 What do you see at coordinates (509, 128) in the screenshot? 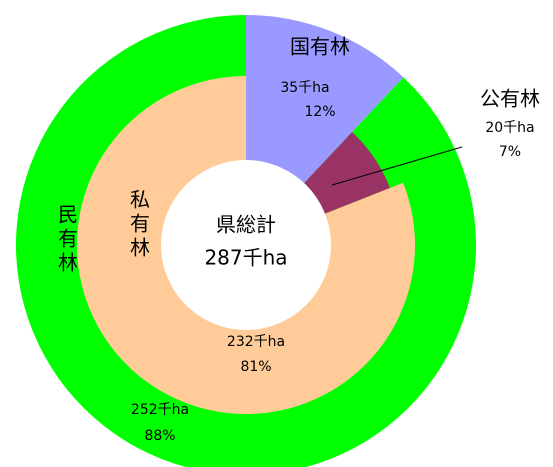
I see `area-label: 20千ha` at bounding box center [509, 128].